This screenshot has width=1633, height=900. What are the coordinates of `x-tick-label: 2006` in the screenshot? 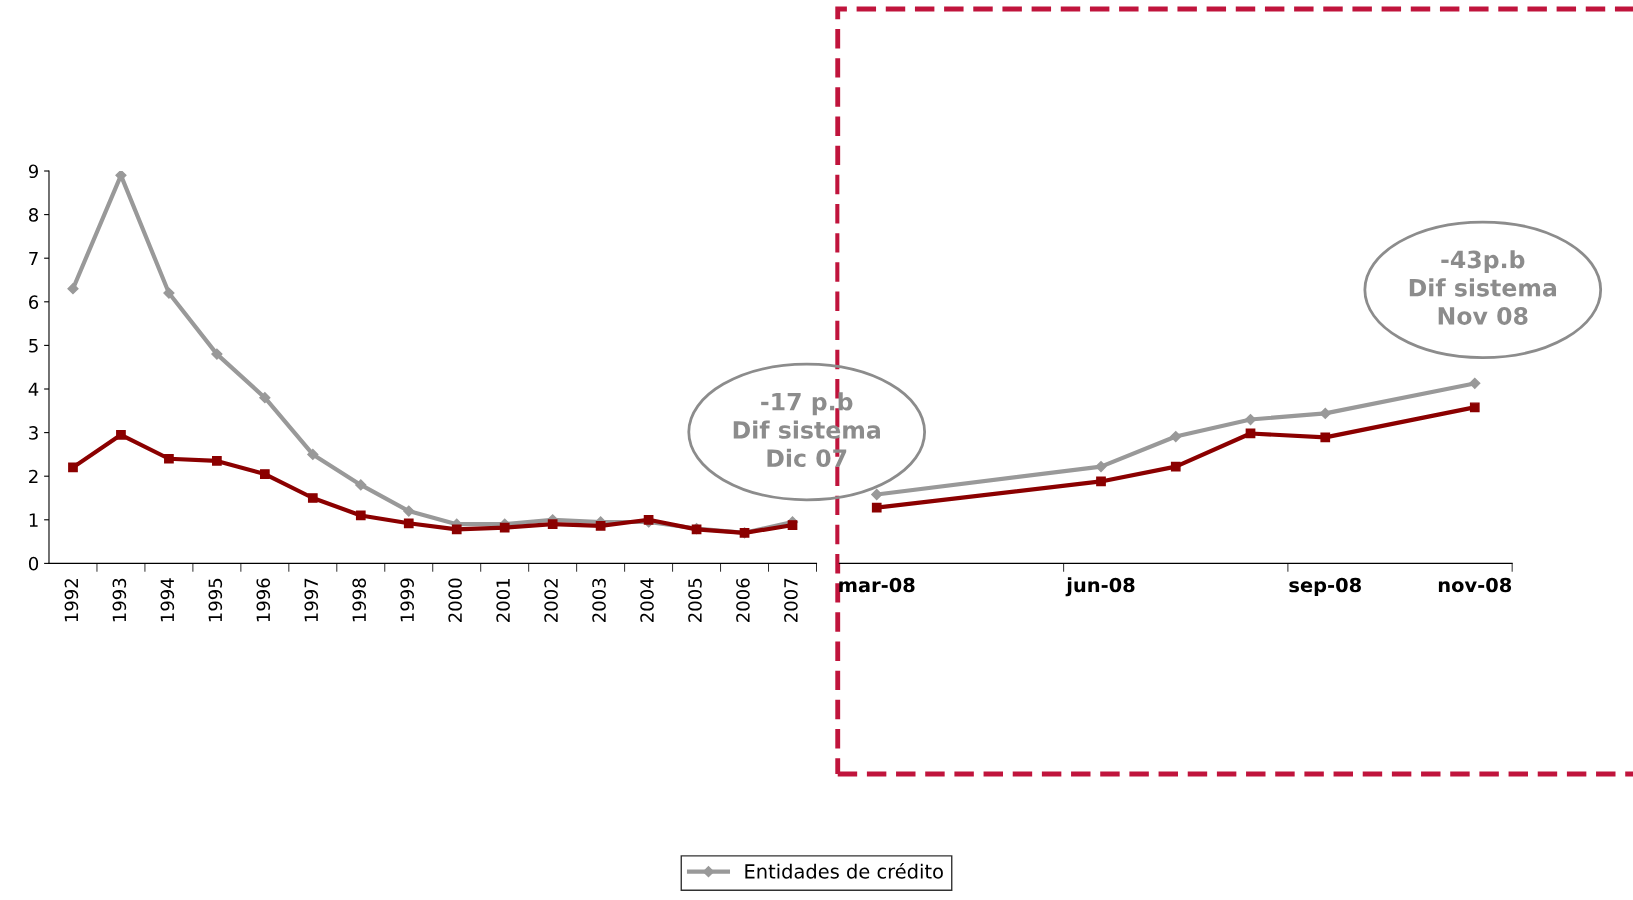 It's located at (743, 600).